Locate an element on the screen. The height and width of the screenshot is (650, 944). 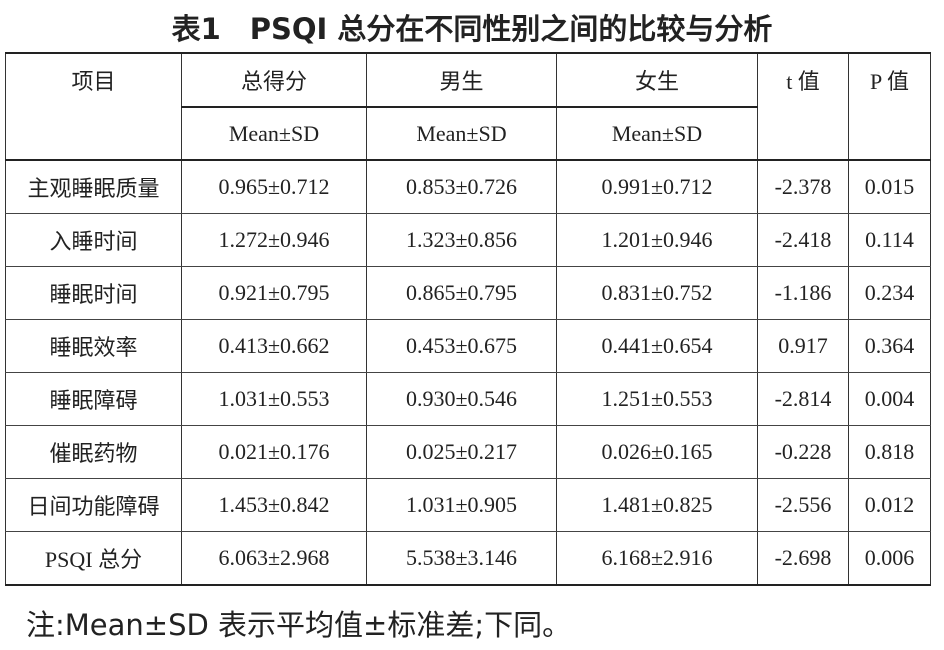
table-cell: 0.930±0.546 is located at coordinates (461, 399).